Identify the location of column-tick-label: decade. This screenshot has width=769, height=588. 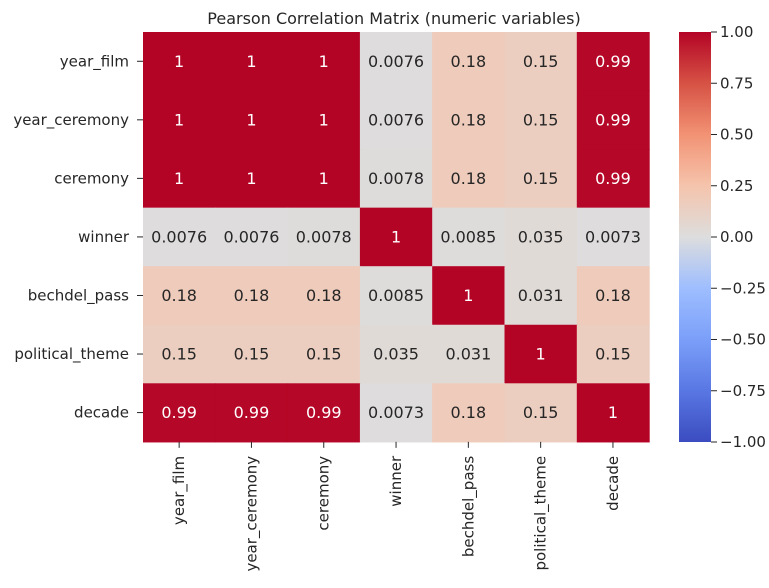
(613, 483).